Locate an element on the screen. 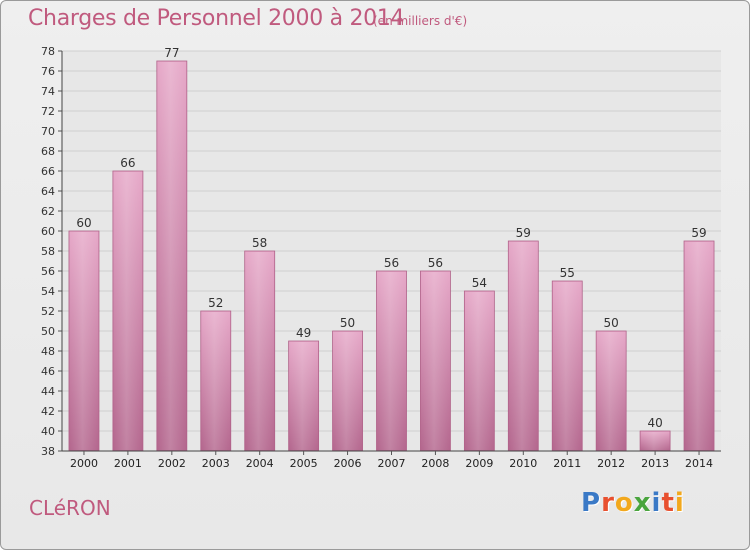  y-tick-label: 74 is located at coordinates (48, 91).